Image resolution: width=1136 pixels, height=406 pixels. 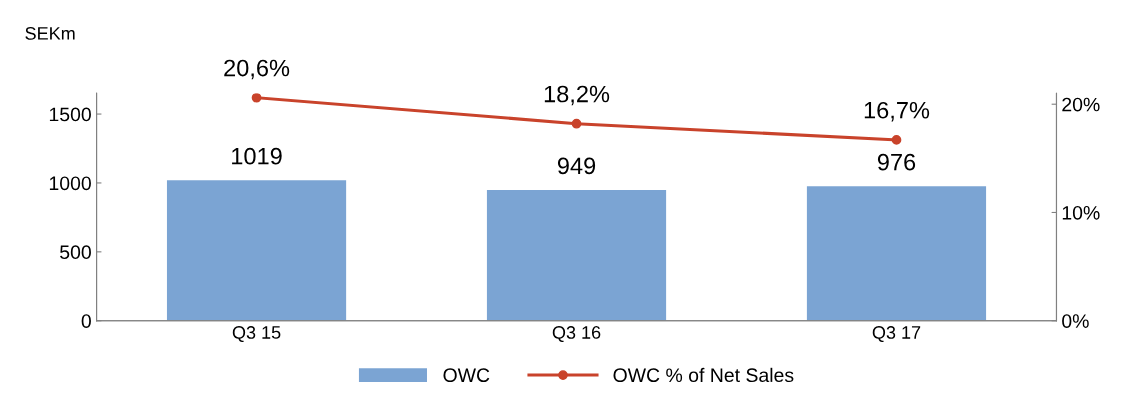 I want to click on y-axis-title: SEKm, so click(x=50, y=33).